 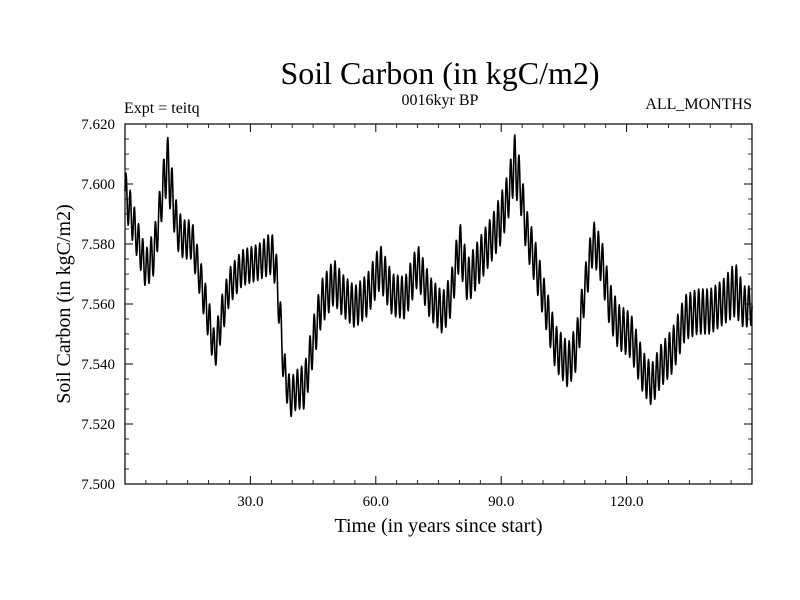 I want to click on y-tick-label: 7.500, so click(x=98, y=485).